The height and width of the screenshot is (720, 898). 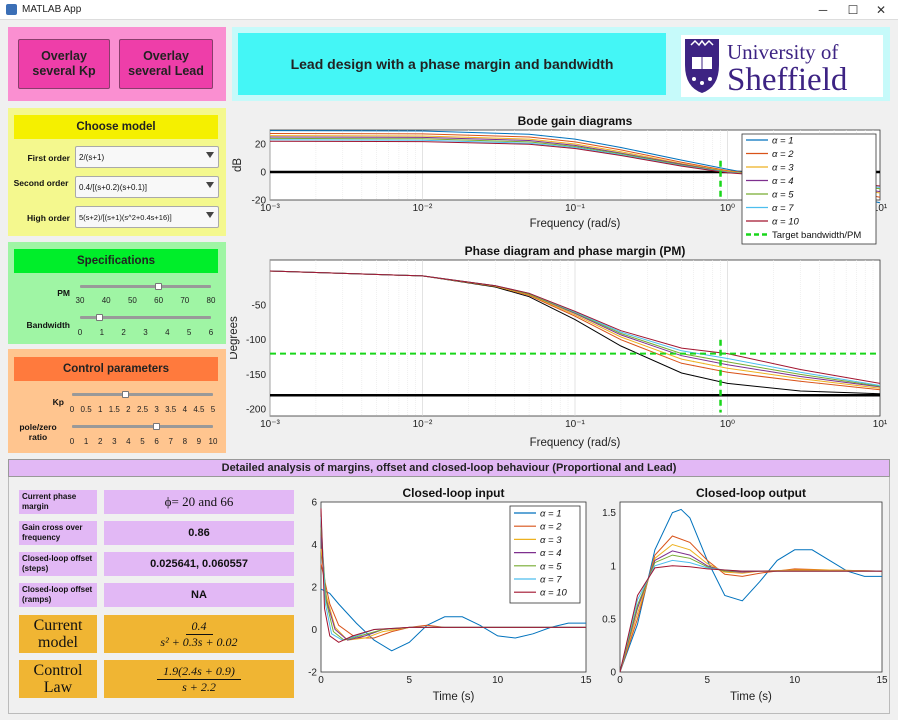 I want to click on control-law-label: Control Law, so click(x=58, y=679).